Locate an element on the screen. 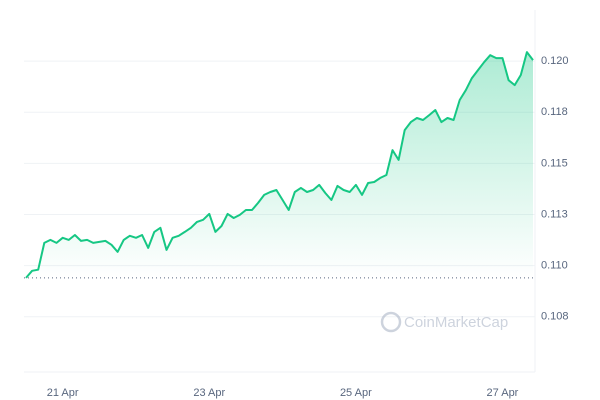 The height and width of the screenshot is (400, 600). y-tick-label: 0.120 is located at coordinates (555, 61).